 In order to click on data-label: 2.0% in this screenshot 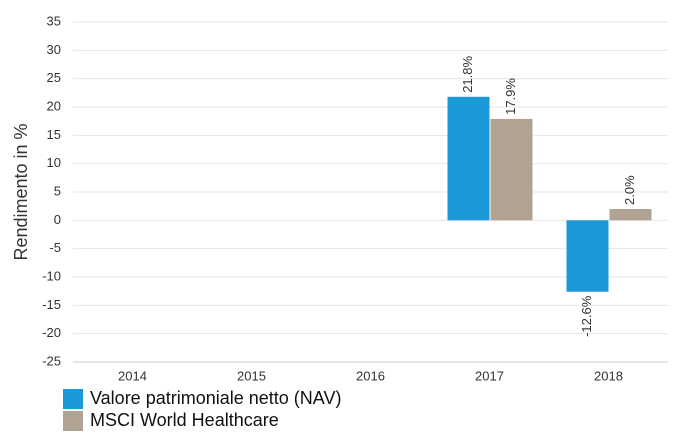, I will do `click(629, 190)`.